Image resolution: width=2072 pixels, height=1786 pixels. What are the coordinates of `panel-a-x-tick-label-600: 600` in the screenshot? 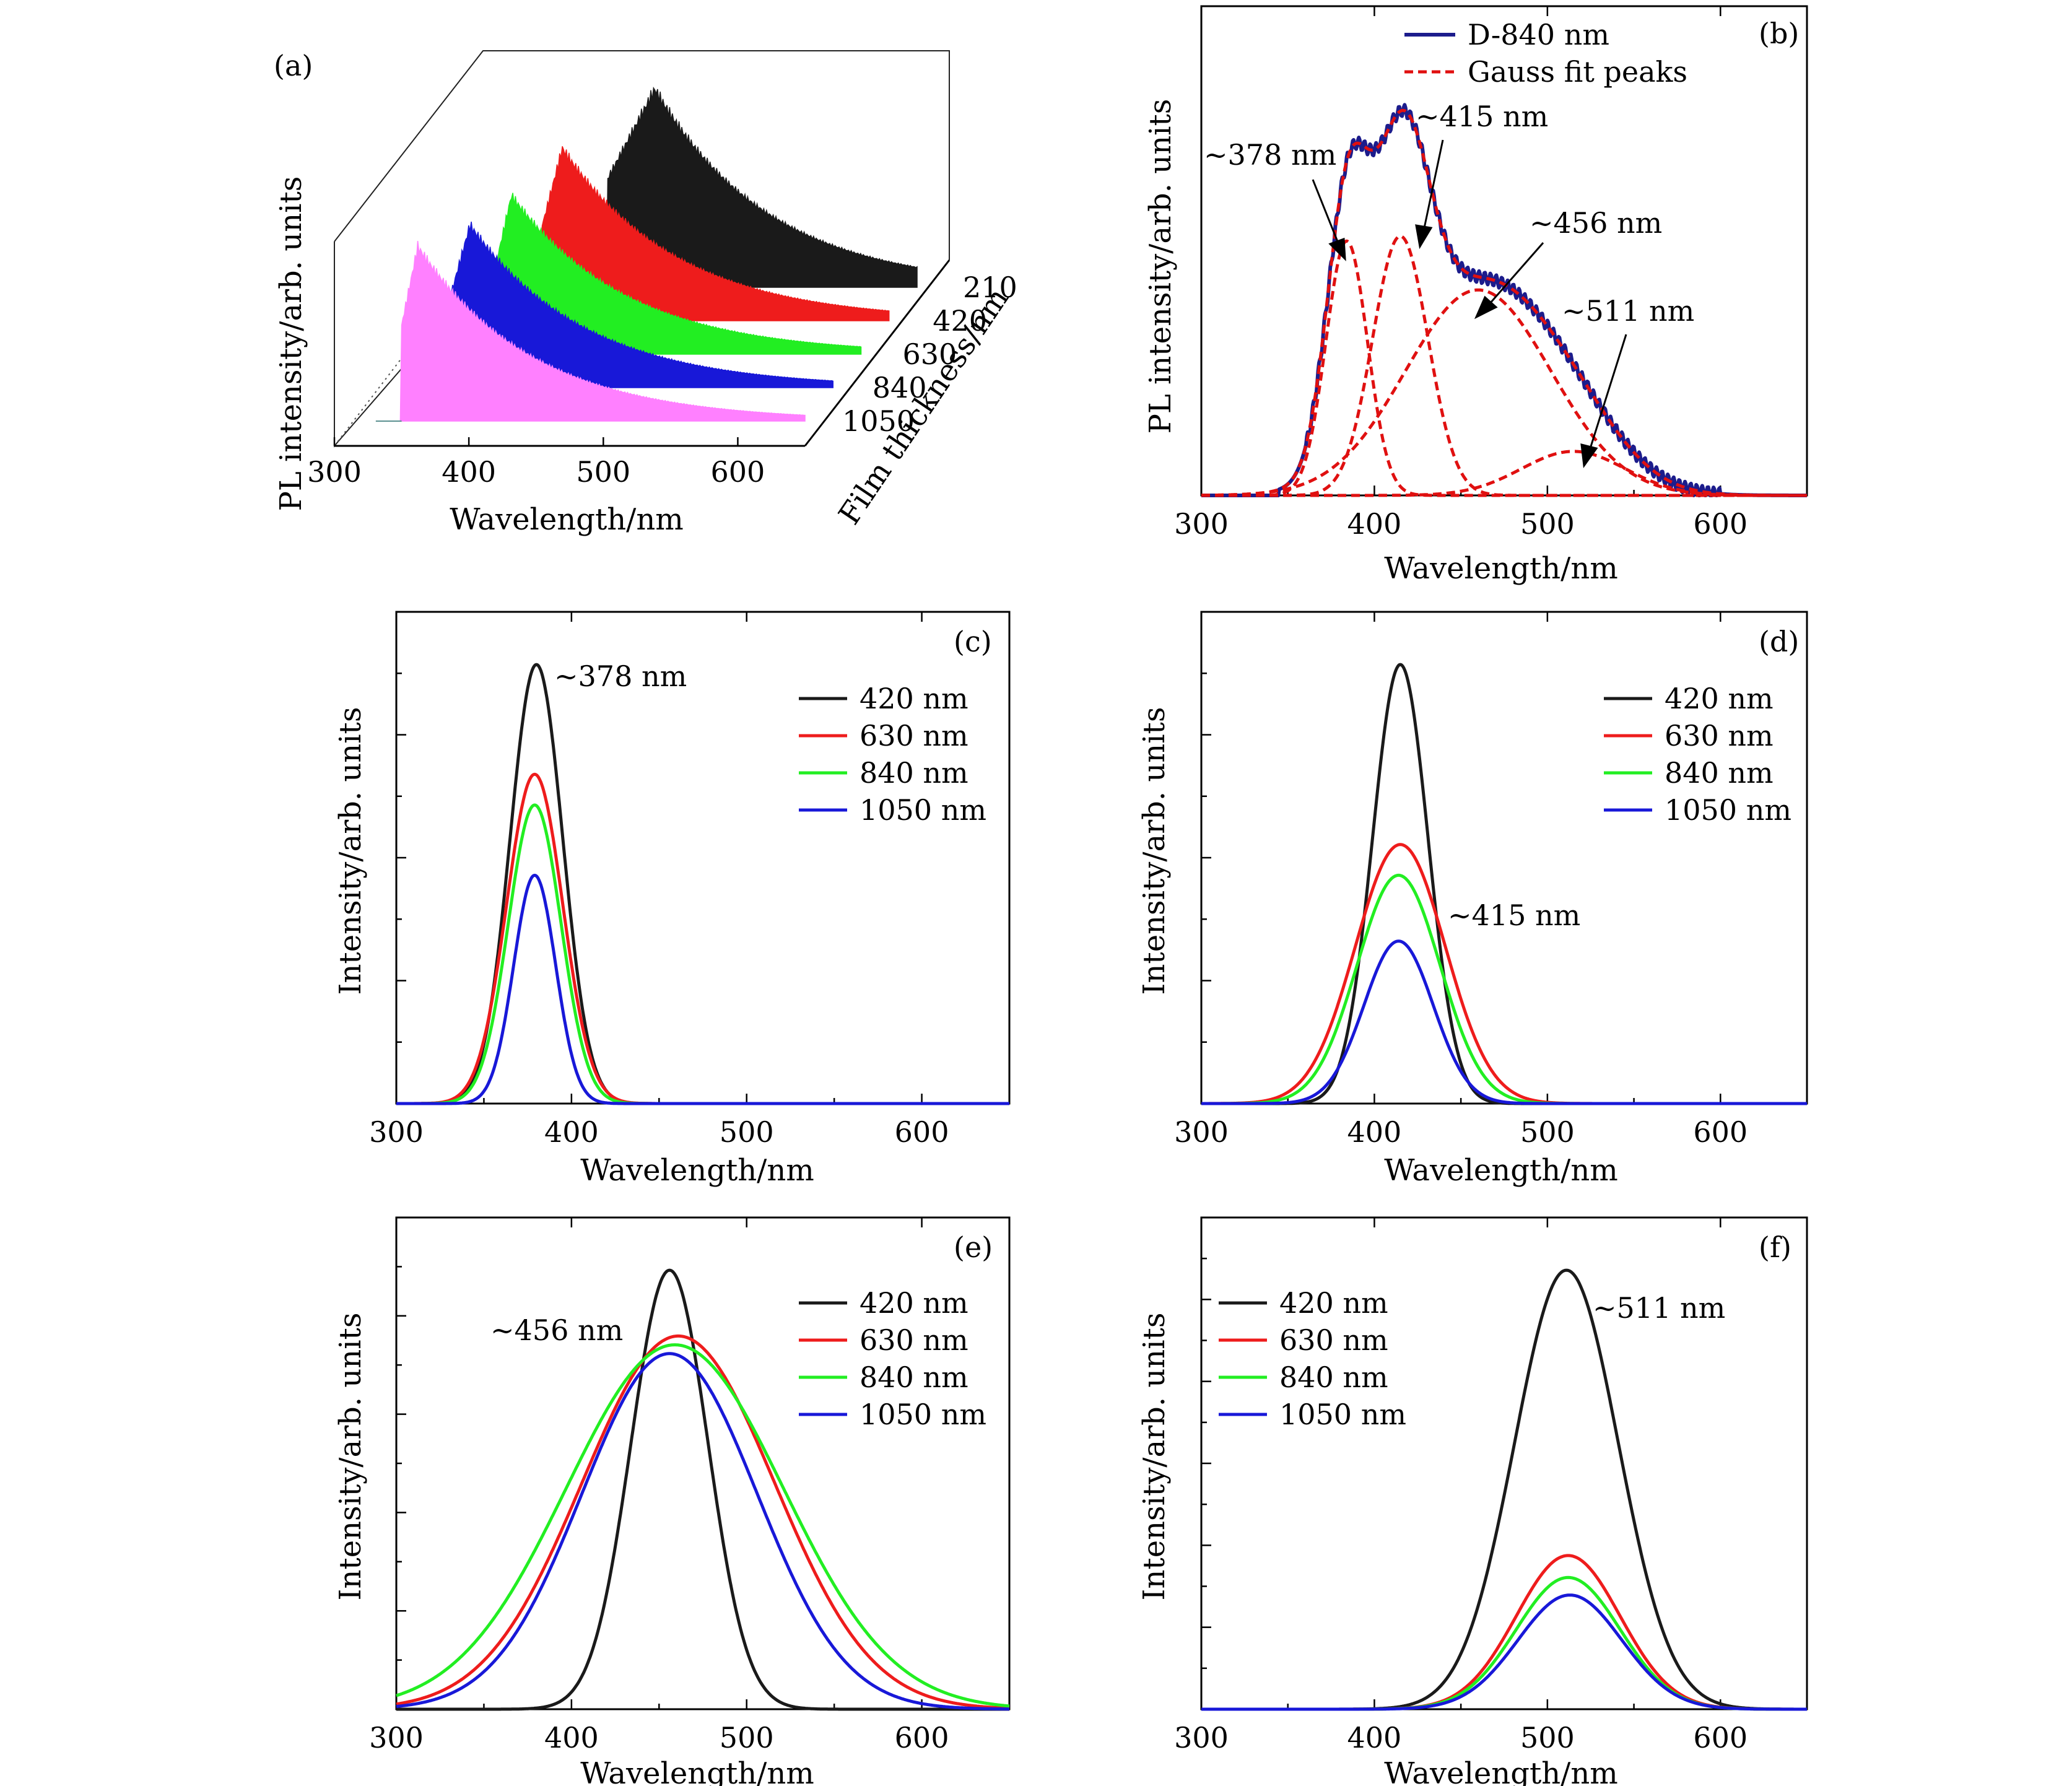 It's located at (738, 472).